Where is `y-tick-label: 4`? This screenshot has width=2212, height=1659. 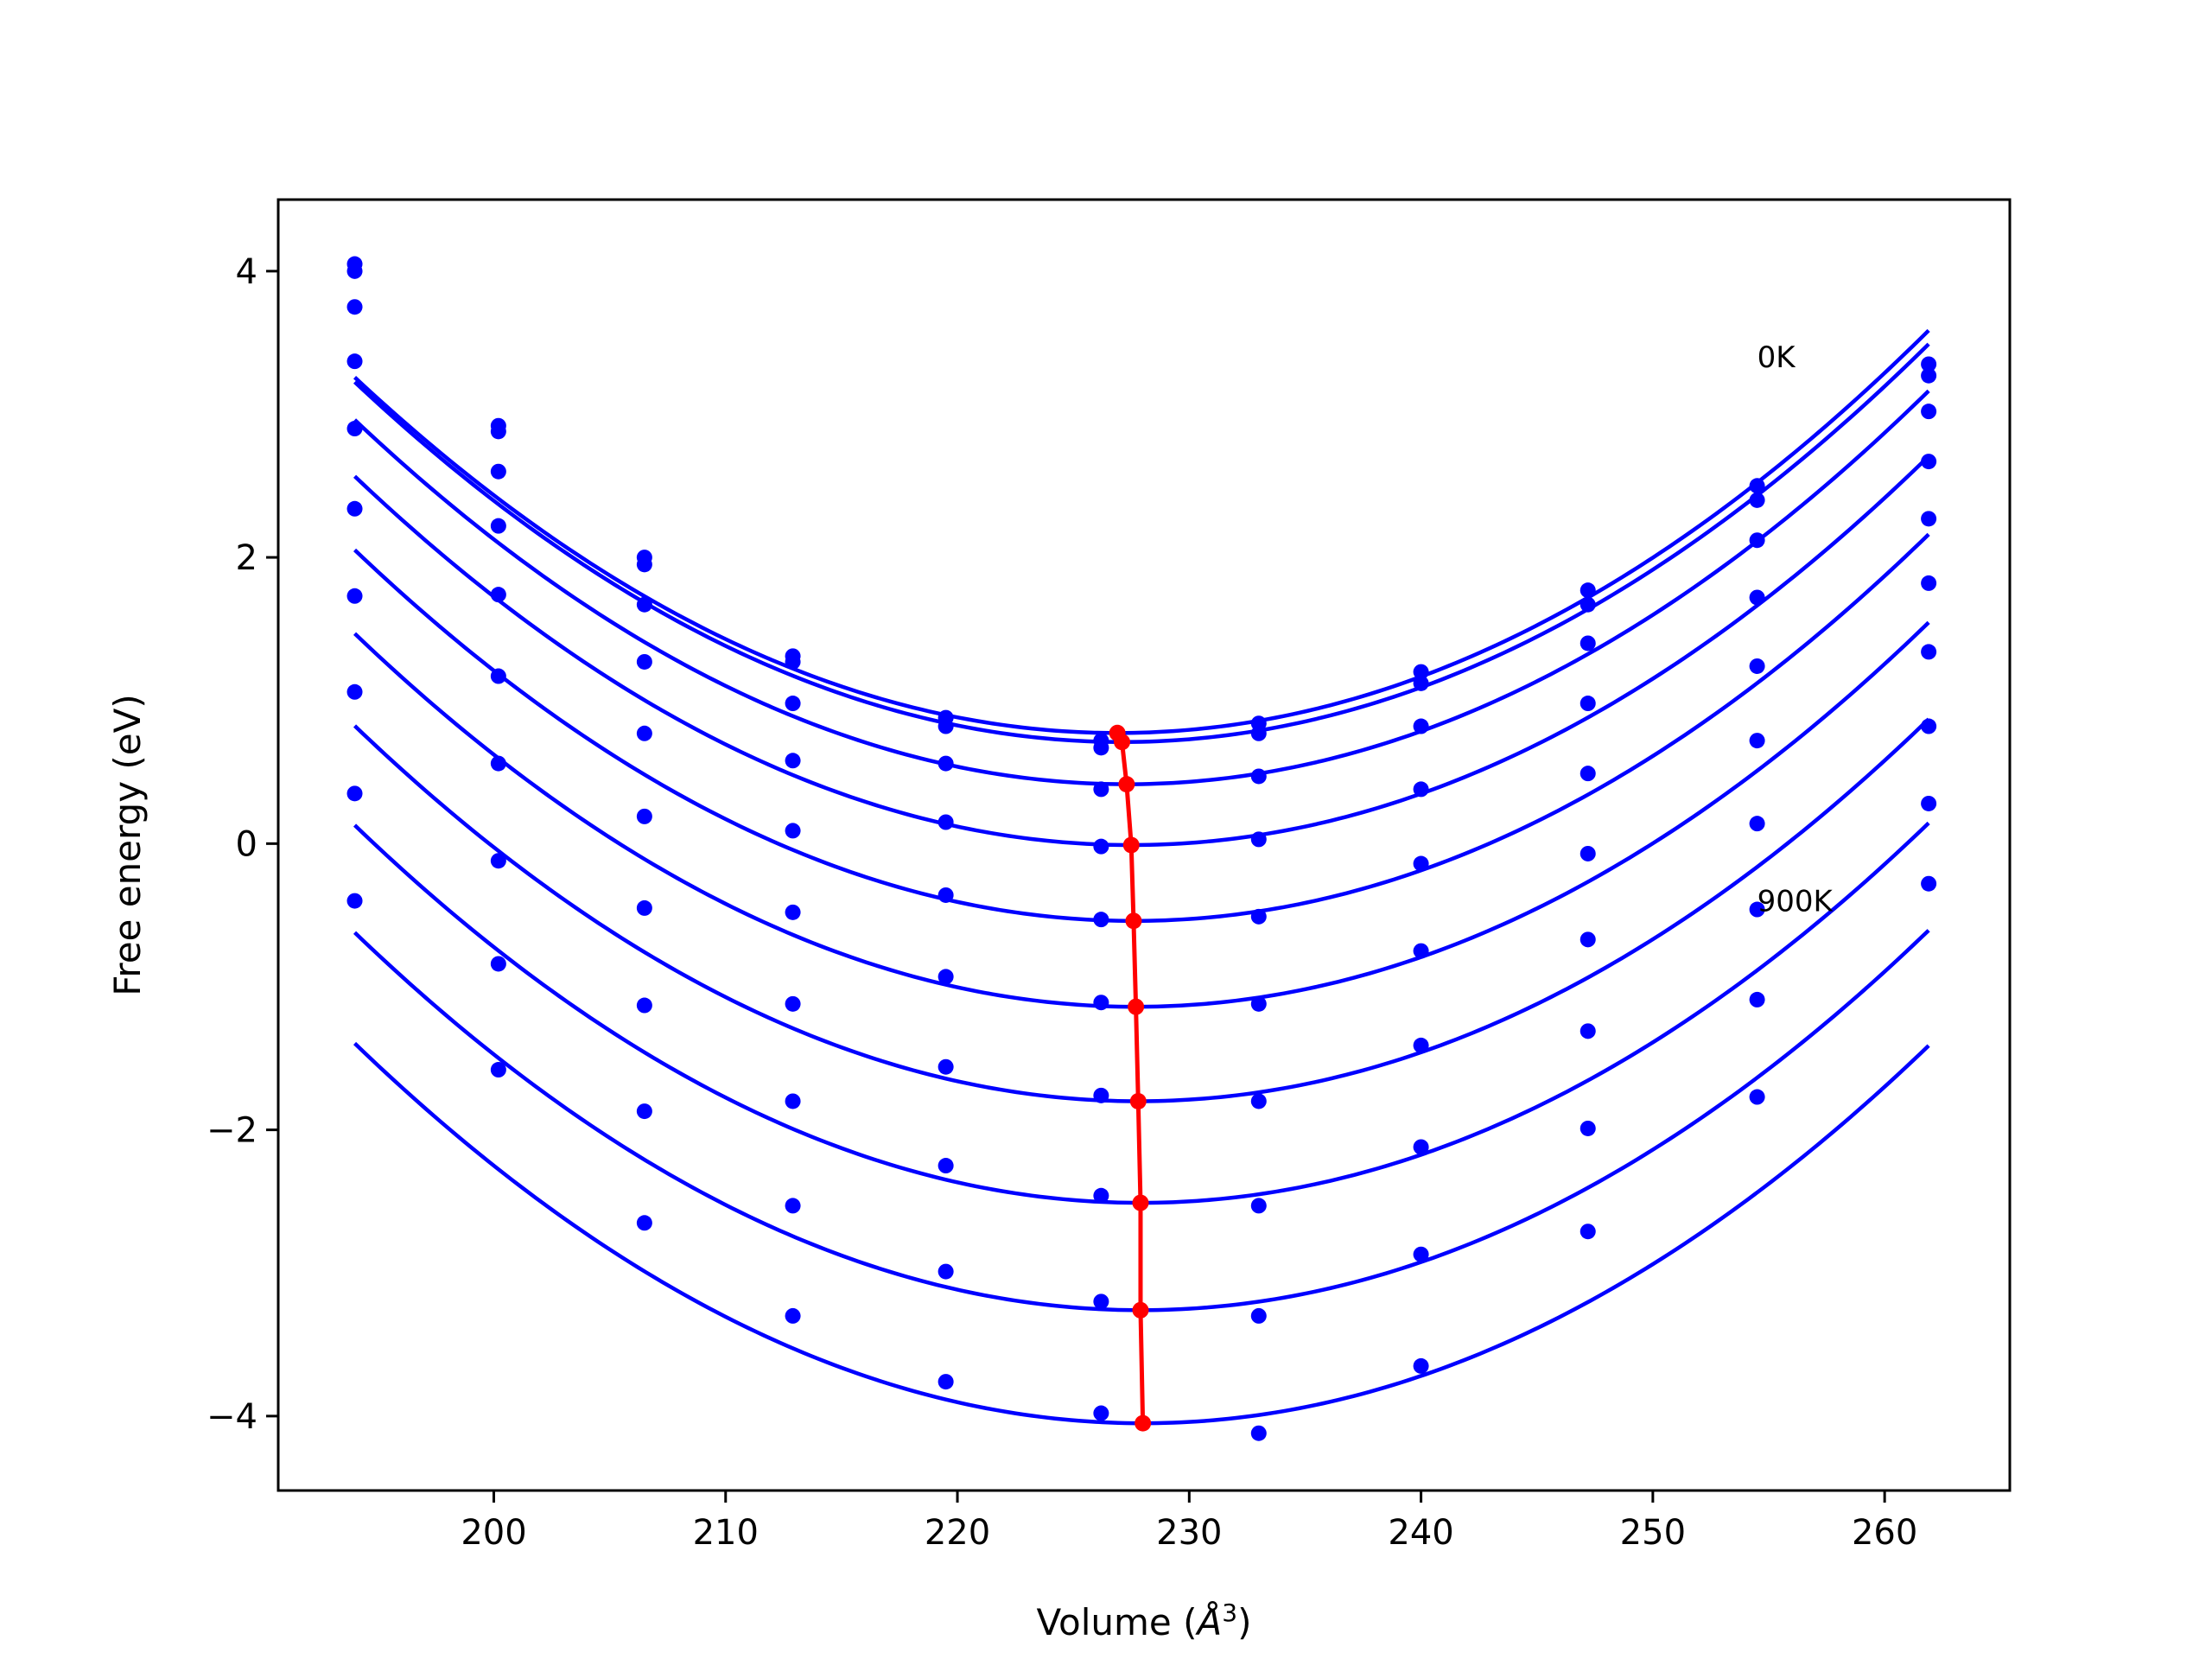
y-tick-label: 4 is located at coordinates (246, 272).